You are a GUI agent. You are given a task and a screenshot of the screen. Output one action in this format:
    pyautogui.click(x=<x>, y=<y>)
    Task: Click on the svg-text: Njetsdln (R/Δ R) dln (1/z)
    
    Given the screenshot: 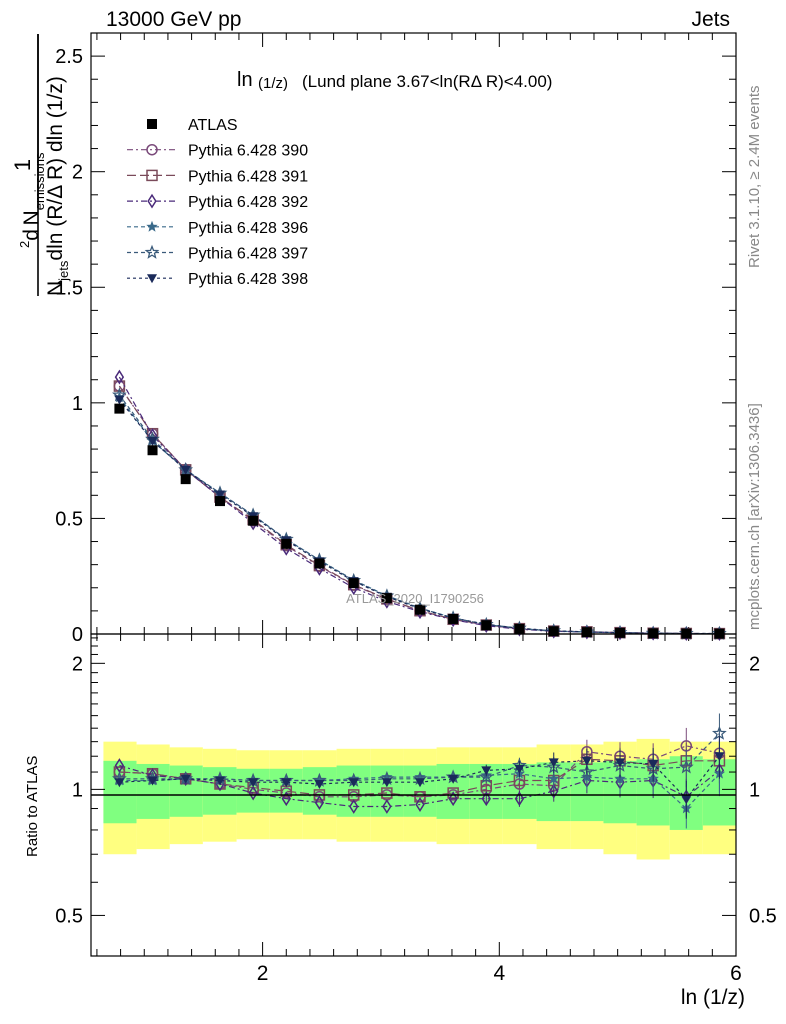 What is the action you would take?
    pyautogui.click(x=57, y=186)
    